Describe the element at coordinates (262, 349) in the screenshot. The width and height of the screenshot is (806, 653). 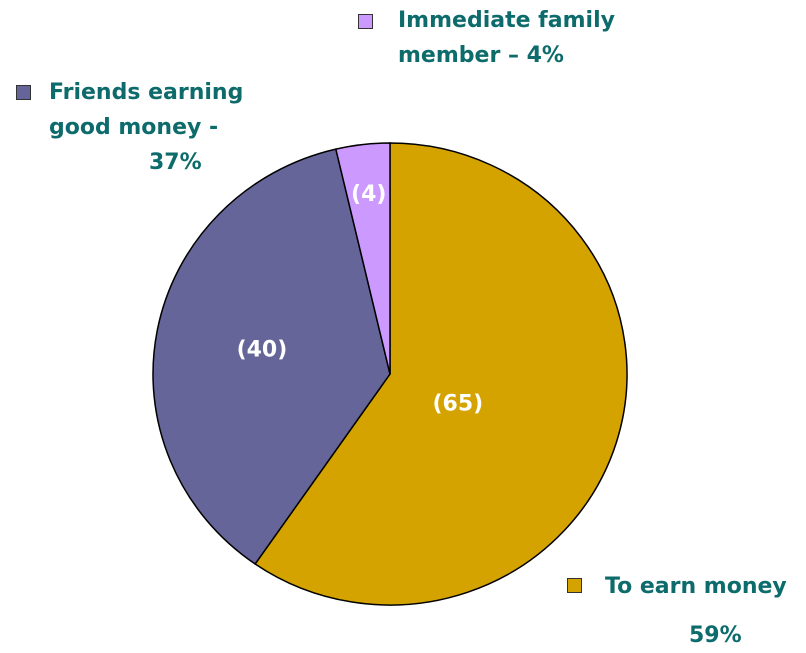
I see `value-label: (40)` at that location.